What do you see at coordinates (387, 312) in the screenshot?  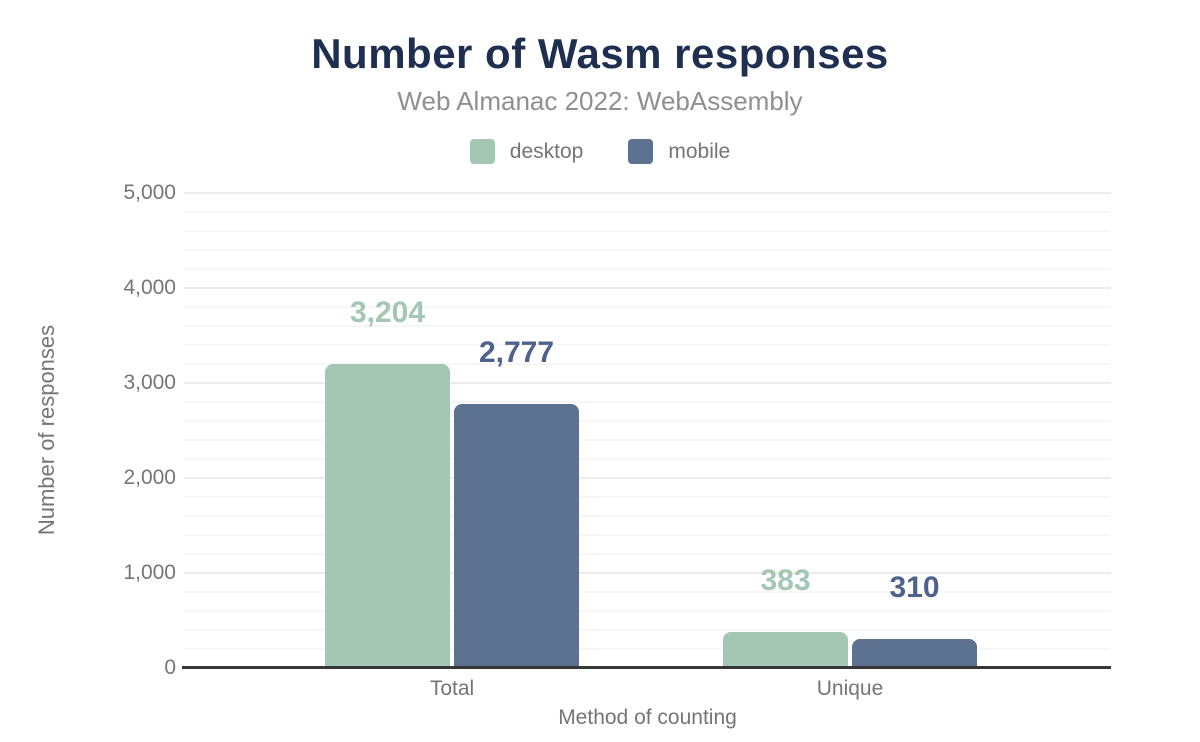 I see `value-label-desktop-total: 3,204` at bounding box center [387, 312].